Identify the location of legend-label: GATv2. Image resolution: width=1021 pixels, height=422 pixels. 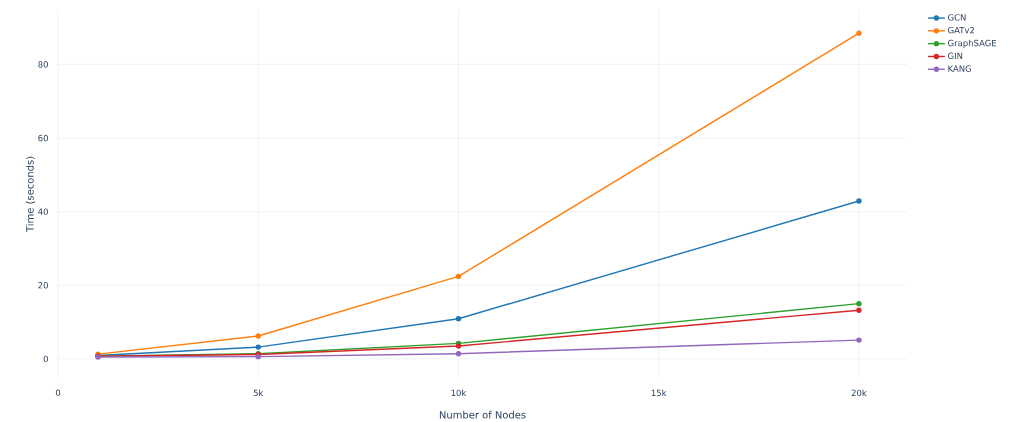
(961, 30).